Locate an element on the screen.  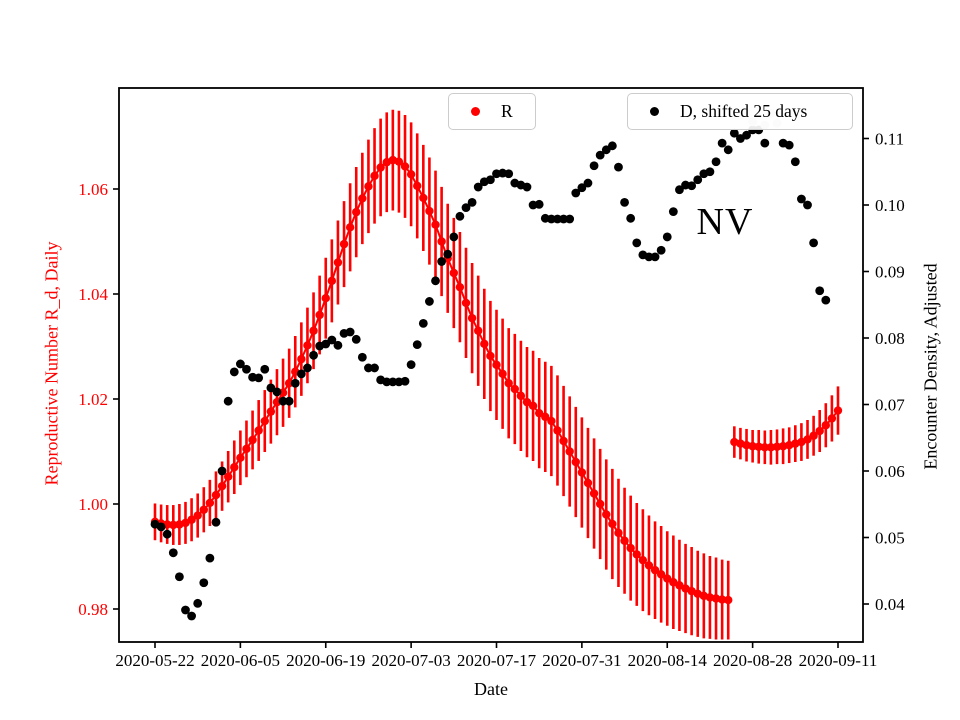
x-tick-label: 2020-07-31 is located at coordinates (581, 660).